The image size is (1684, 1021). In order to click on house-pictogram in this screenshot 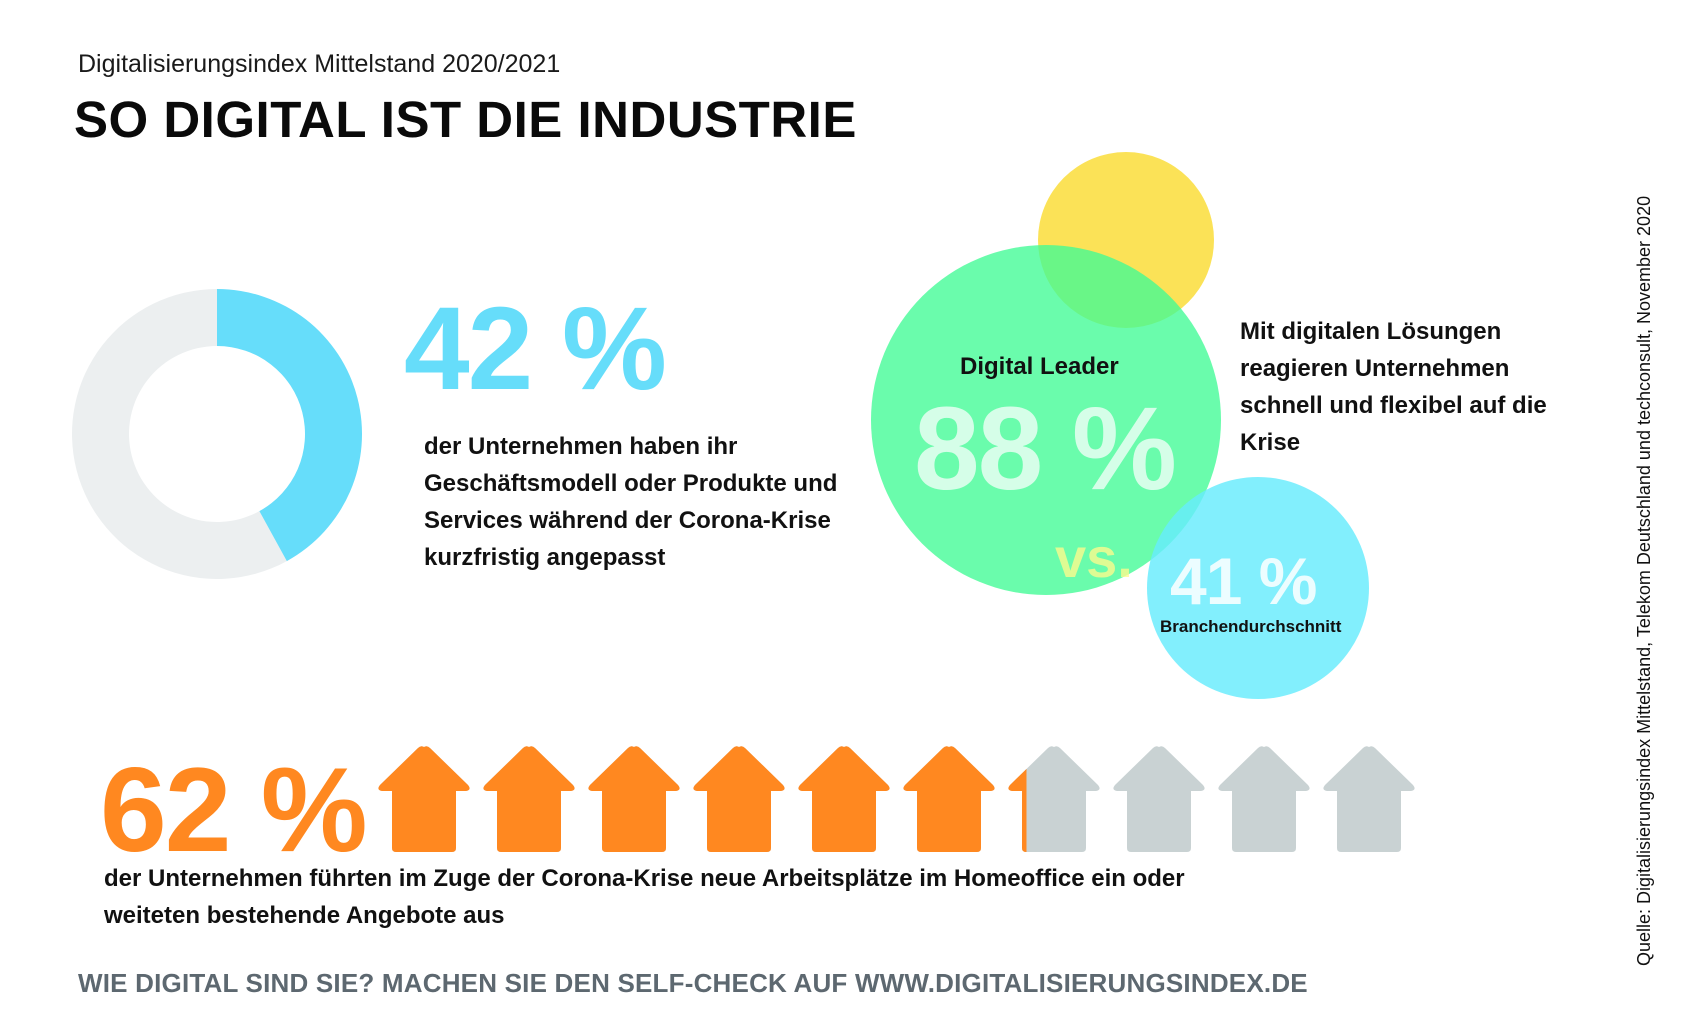, I will do `click(896, 799)`.